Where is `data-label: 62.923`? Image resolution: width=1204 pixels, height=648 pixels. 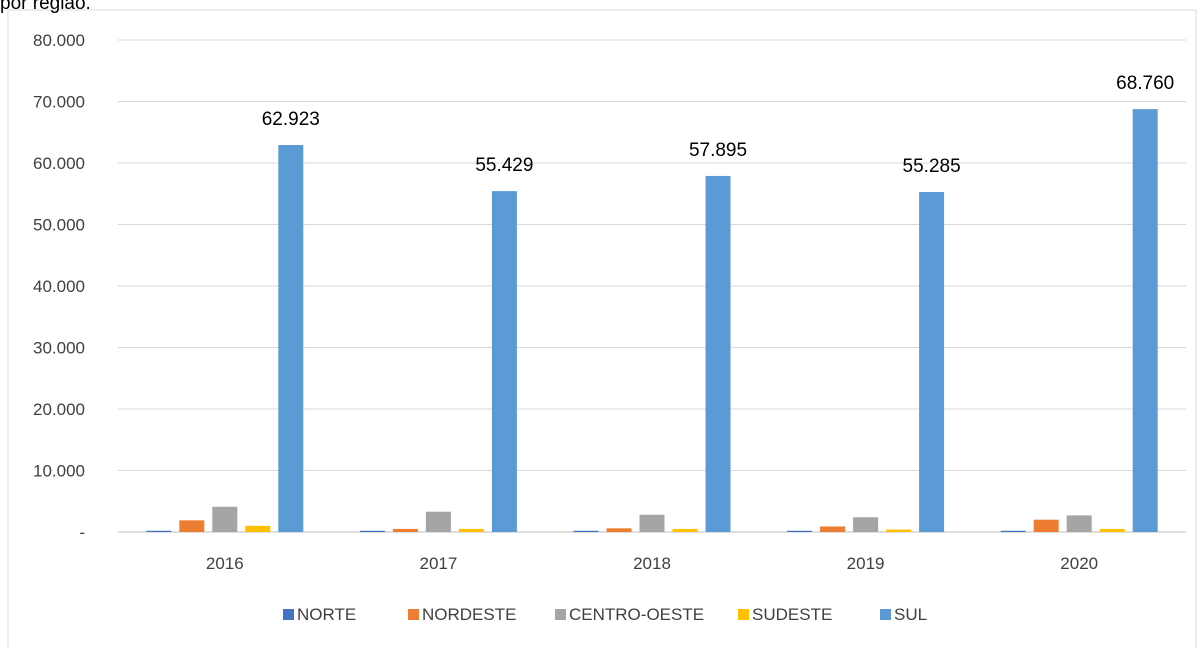 data-label: 62.923 is located at coordinates (291, 119).